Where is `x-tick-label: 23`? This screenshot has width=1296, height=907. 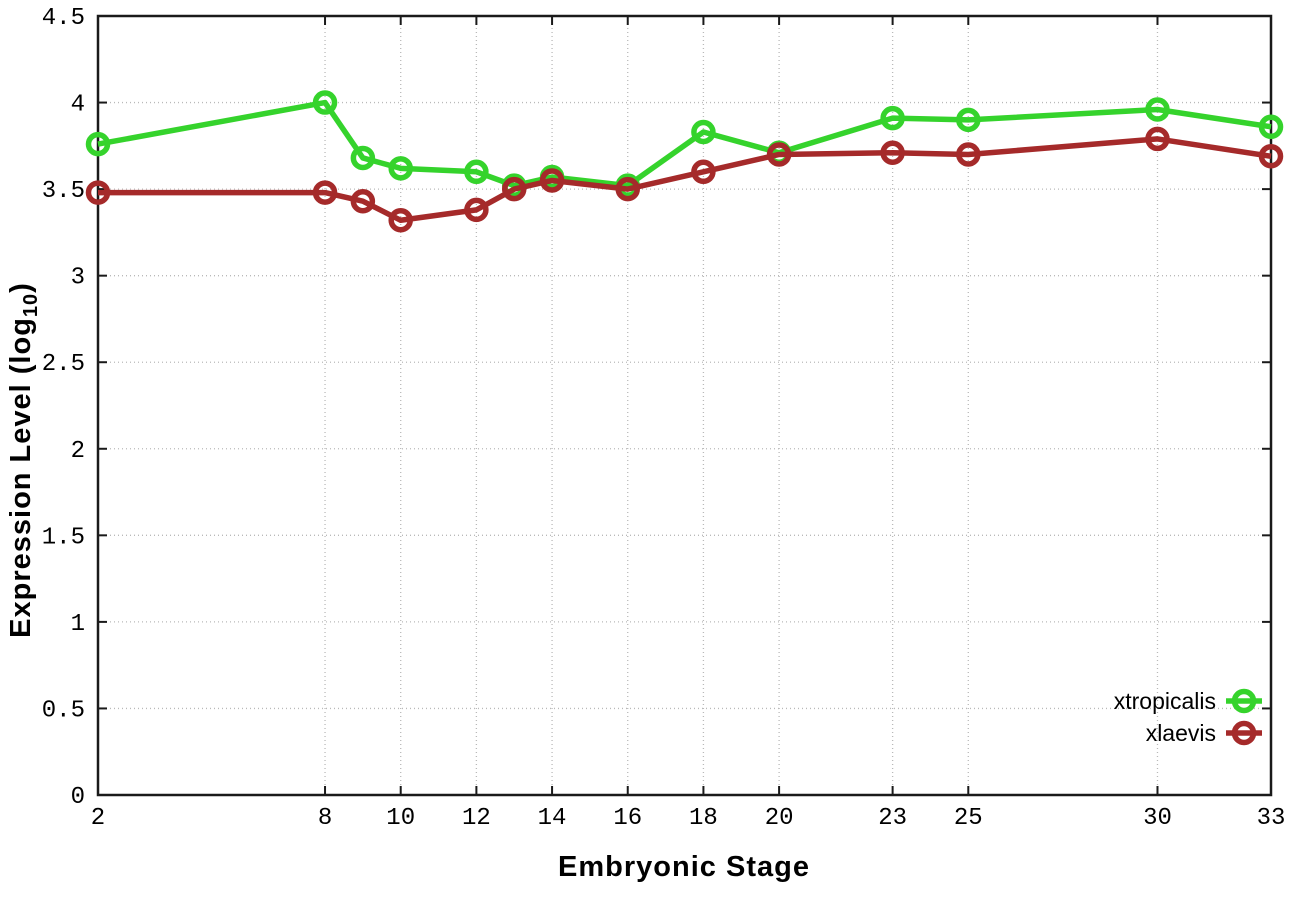 x-tick-label: 23 is located at coordinates (892, 818).